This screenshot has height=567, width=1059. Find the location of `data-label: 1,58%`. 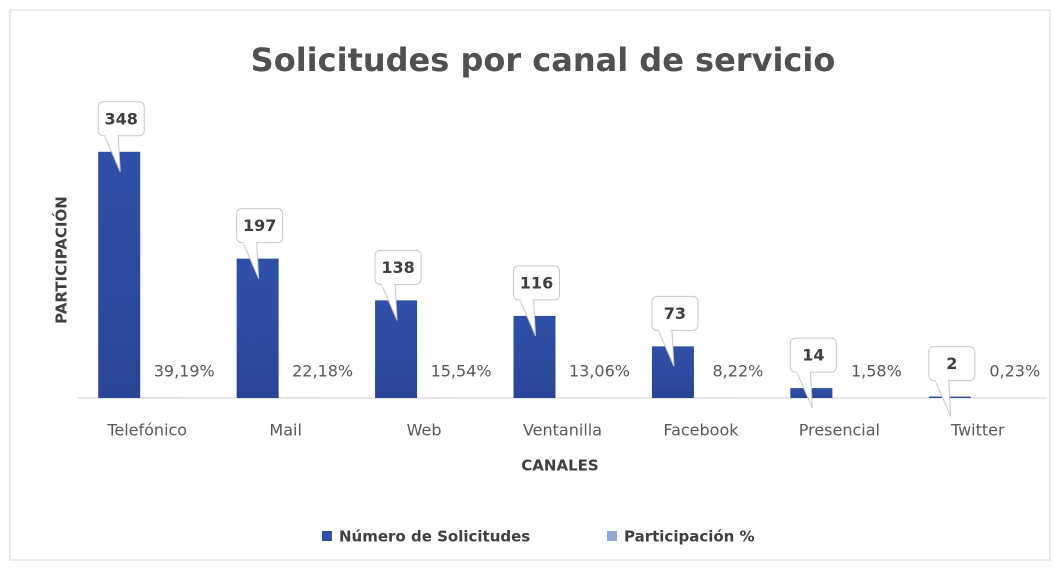

data-label: 1,58% is located at coordinates (876, 371).